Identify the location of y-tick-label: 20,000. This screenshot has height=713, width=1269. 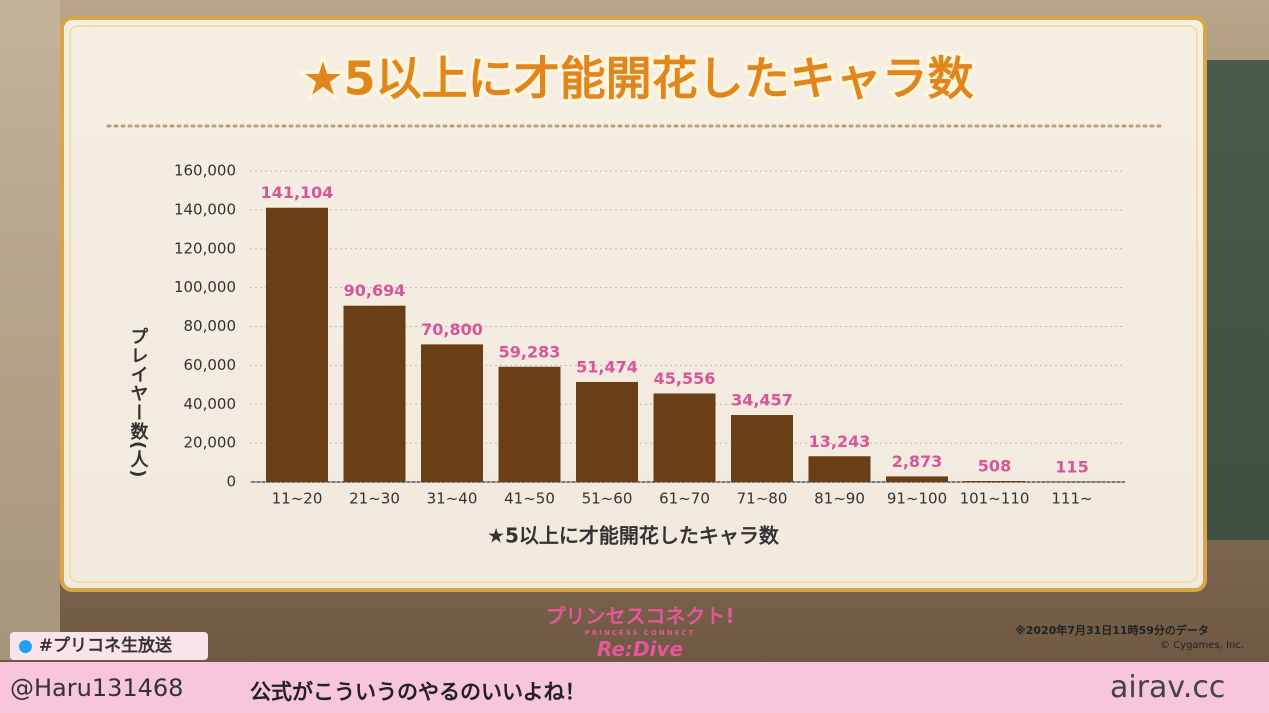
(210, 443).